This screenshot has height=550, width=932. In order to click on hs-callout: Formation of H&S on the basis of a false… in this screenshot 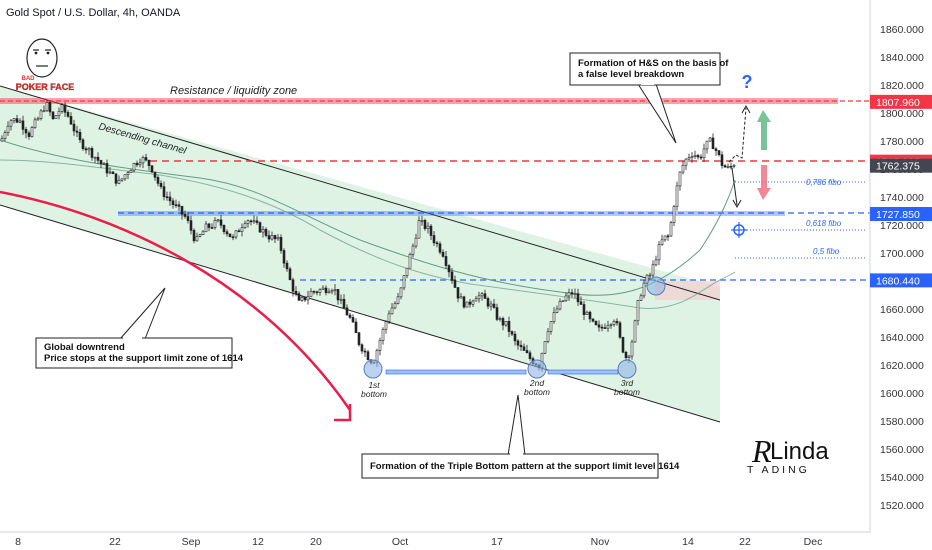, I will do `click(649, 98)`.